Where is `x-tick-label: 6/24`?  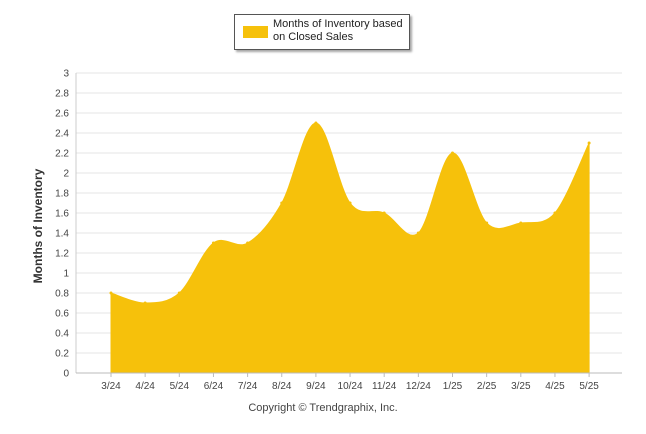 x-tick-label: 6/24 is located at coordinates (214, 386).